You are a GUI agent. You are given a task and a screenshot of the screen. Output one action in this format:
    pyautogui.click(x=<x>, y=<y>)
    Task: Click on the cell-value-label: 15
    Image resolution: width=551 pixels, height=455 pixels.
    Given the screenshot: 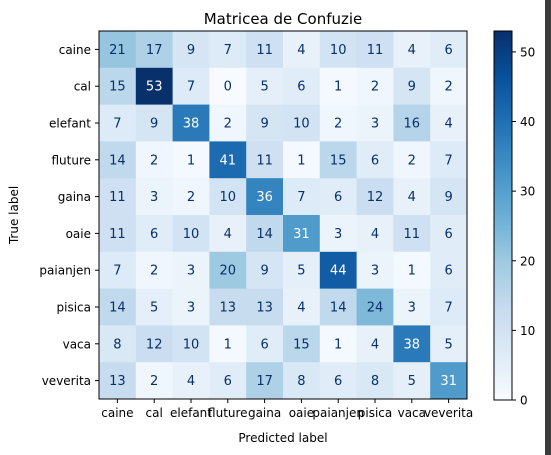 What is the action you would take?
    pyautogui.click(x=301, y=344)
    